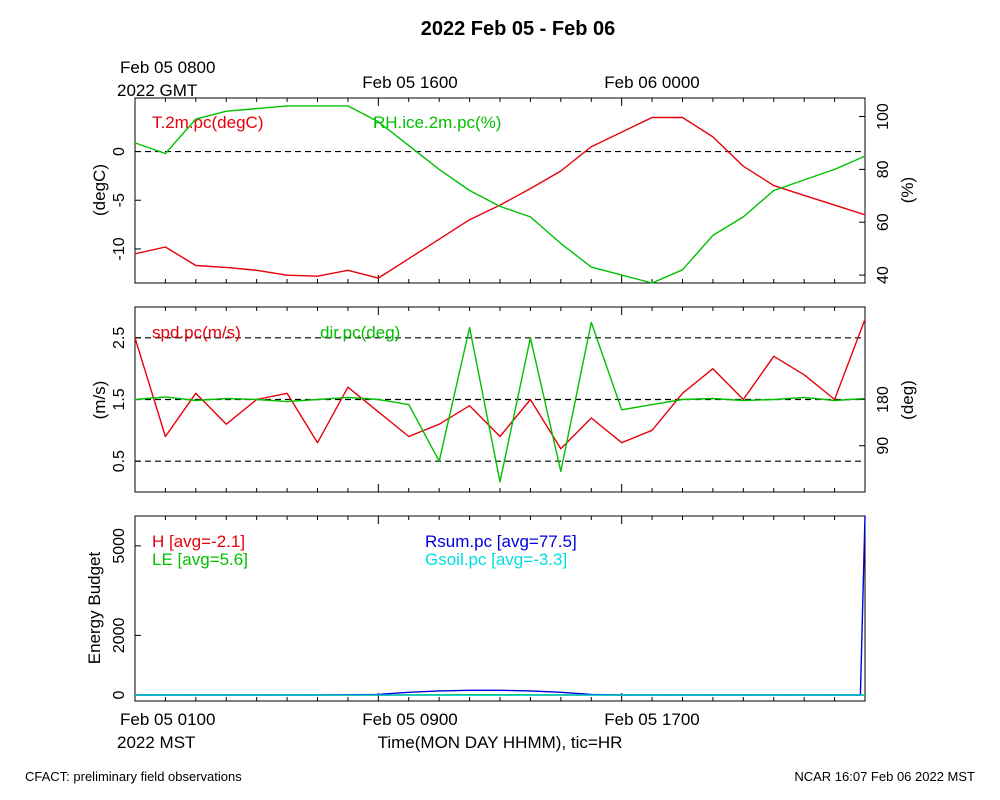  I want to click on y-tick-label: 0.5, so click(119, 461).